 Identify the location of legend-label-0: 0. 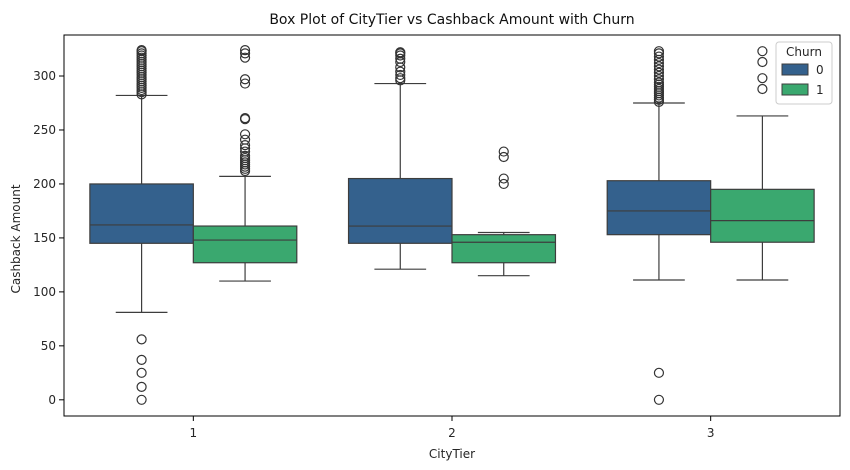
(820, 70).